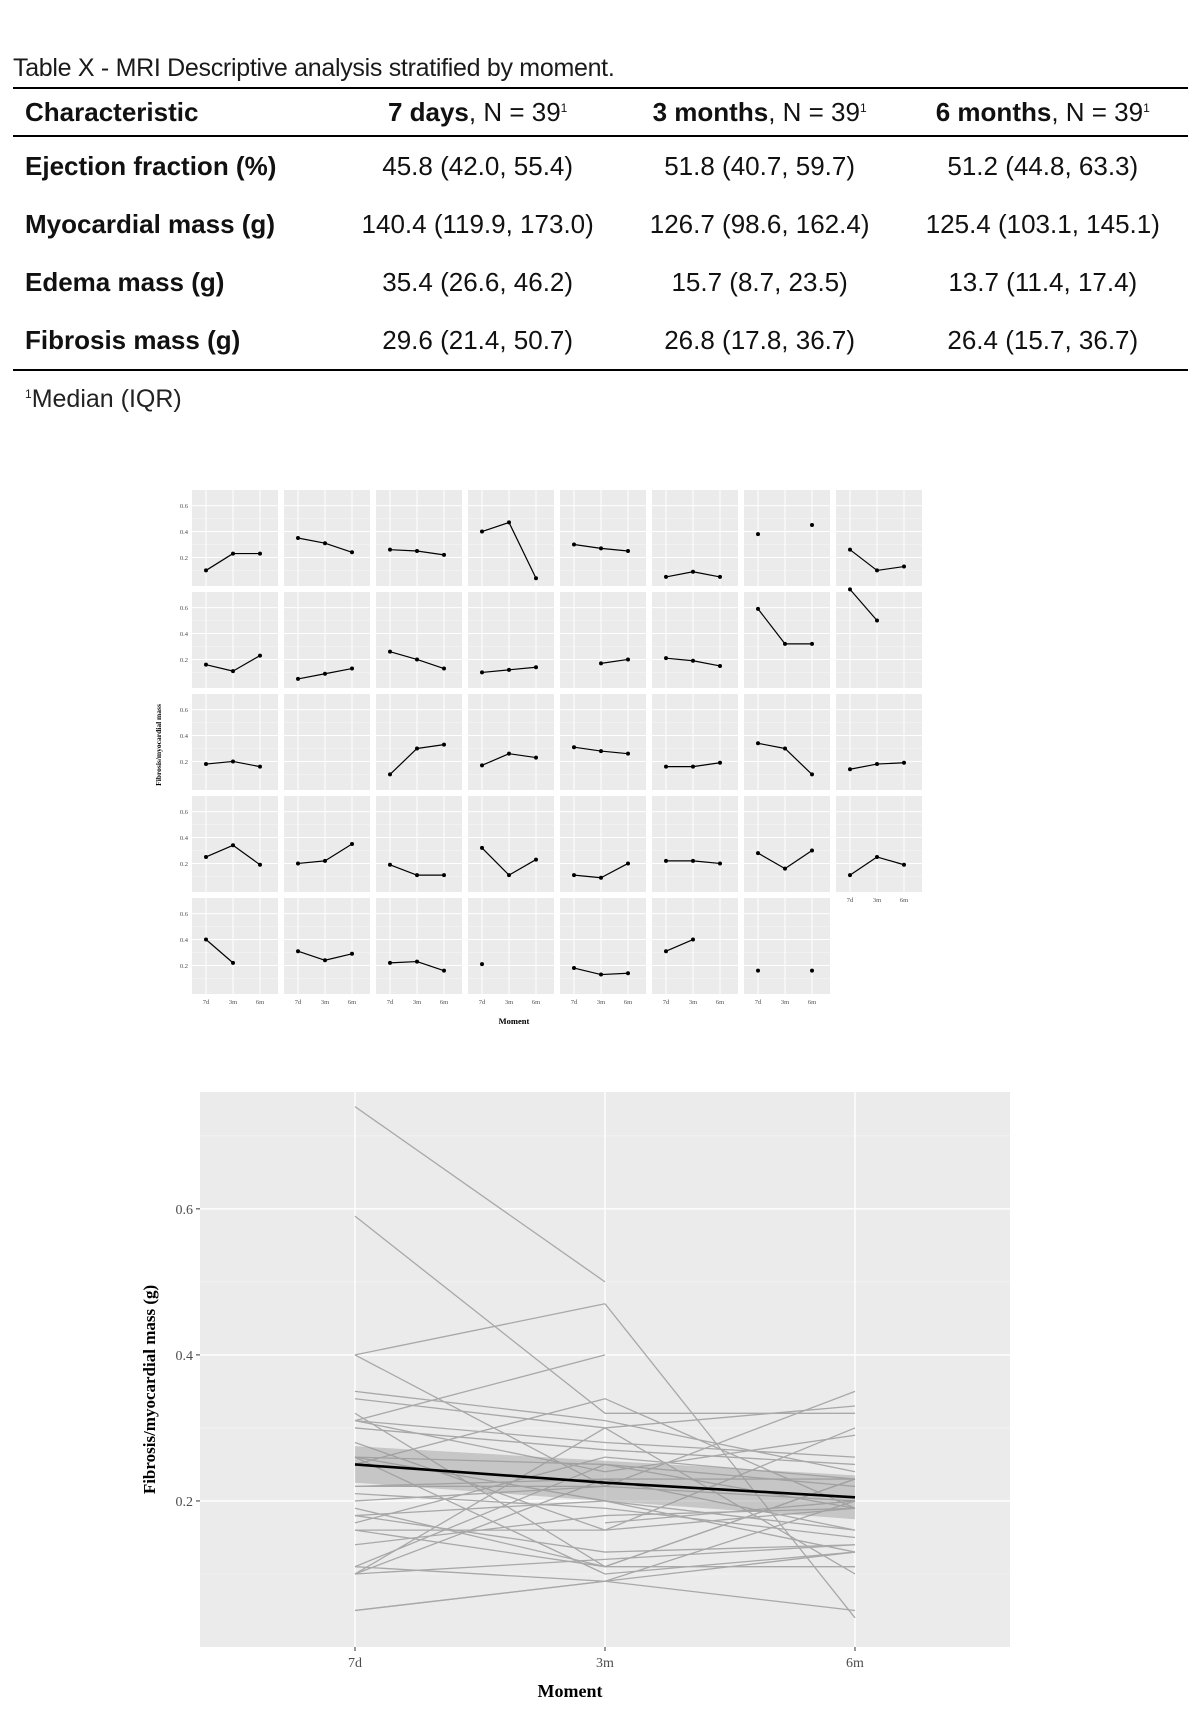 The height and width of the screenshot is (1713, 1199). I want to click on y-tick-label: 0.6, so click(184, 608).